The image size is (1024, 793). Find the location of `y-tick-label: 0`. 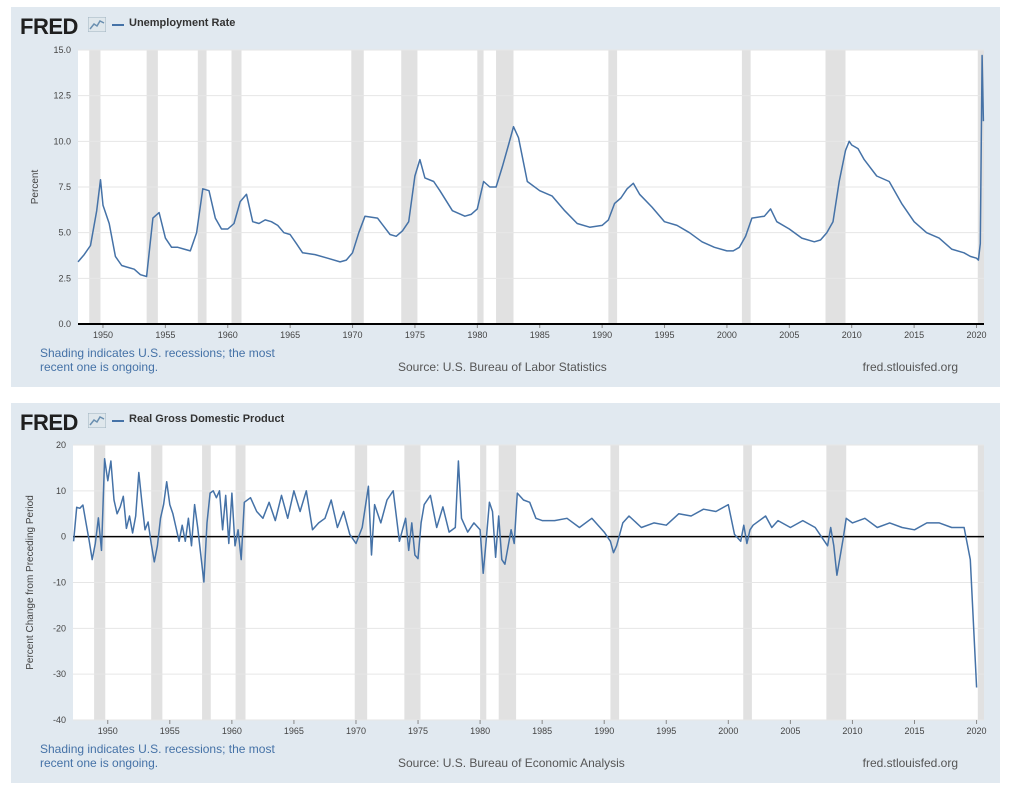

y-tick-label: 0 is located at coordinates (63, 537).